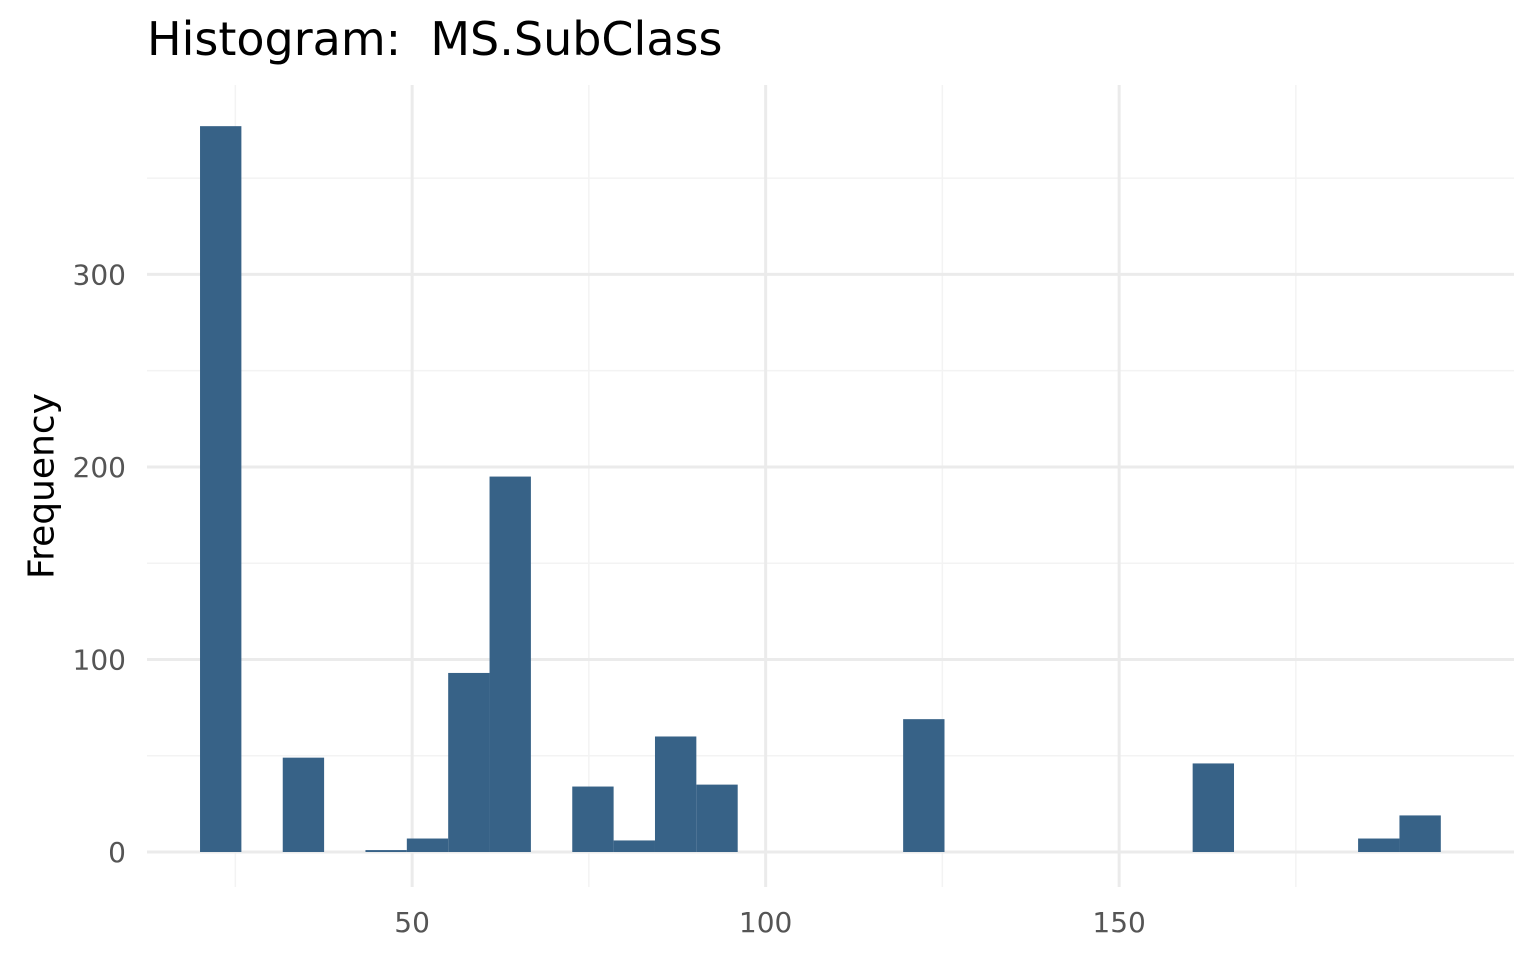 Image resolution: width=1536 pixels, height=960 pixels. What do you see at coordinates (765, 922) in the screenshot?
I see `x-tick-label: 100` at bounding box center [765, 922].